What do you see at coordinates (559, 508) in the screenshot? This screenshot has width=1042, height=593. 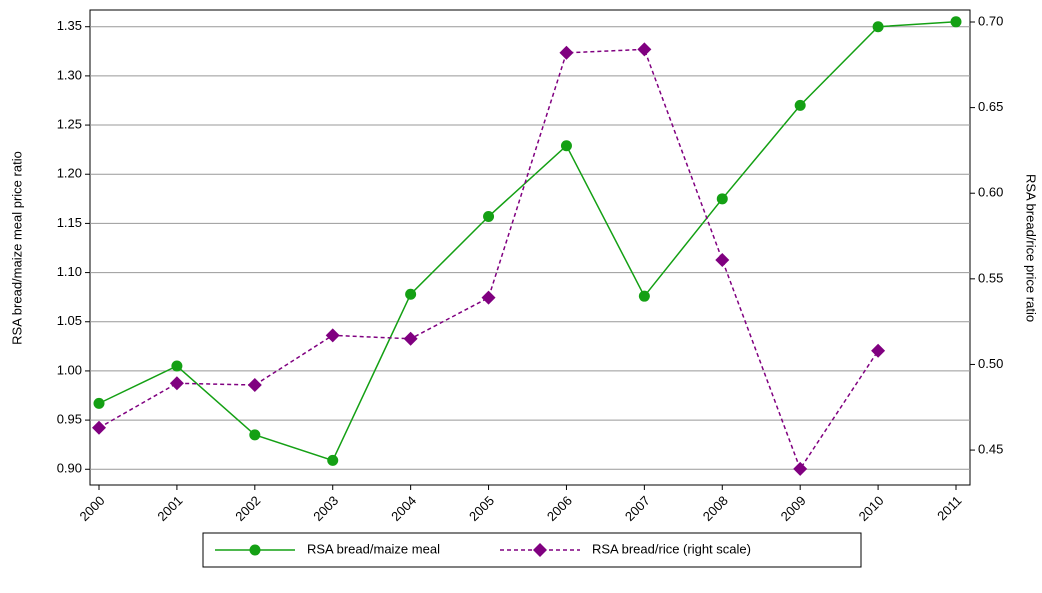 I see `x-tick-label: 2006` at bounding box center [559, 508].